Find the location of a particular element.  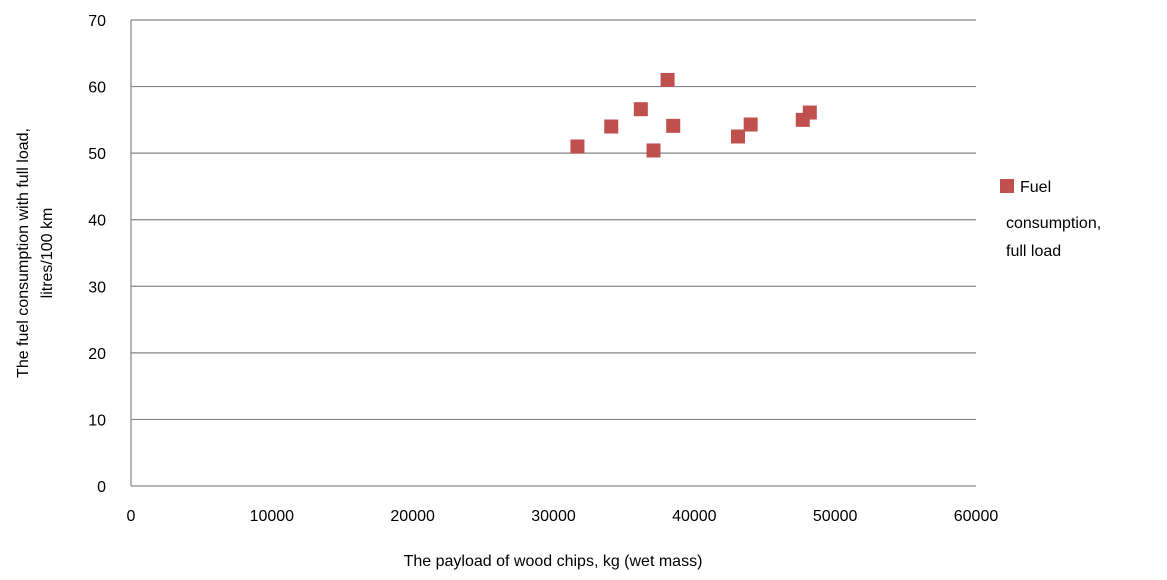

x-tick-label: 0 is located at coordinates (131, 516).